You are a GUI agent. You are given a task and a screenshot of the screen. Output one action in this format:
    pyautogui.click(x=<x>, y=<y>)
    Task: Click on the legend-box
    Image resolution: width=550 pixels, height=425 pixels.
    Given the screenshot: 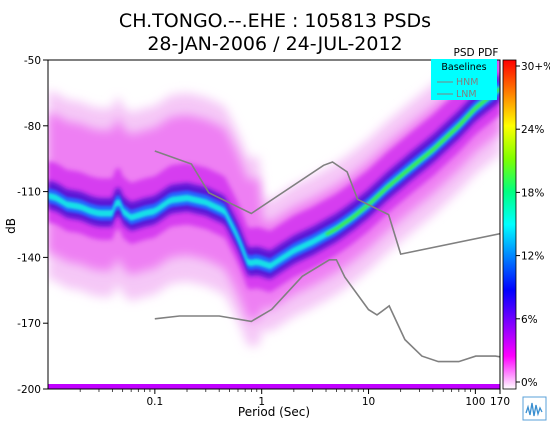 What is the action you would take?
    pyautogui.click(x=464, y=79)
    